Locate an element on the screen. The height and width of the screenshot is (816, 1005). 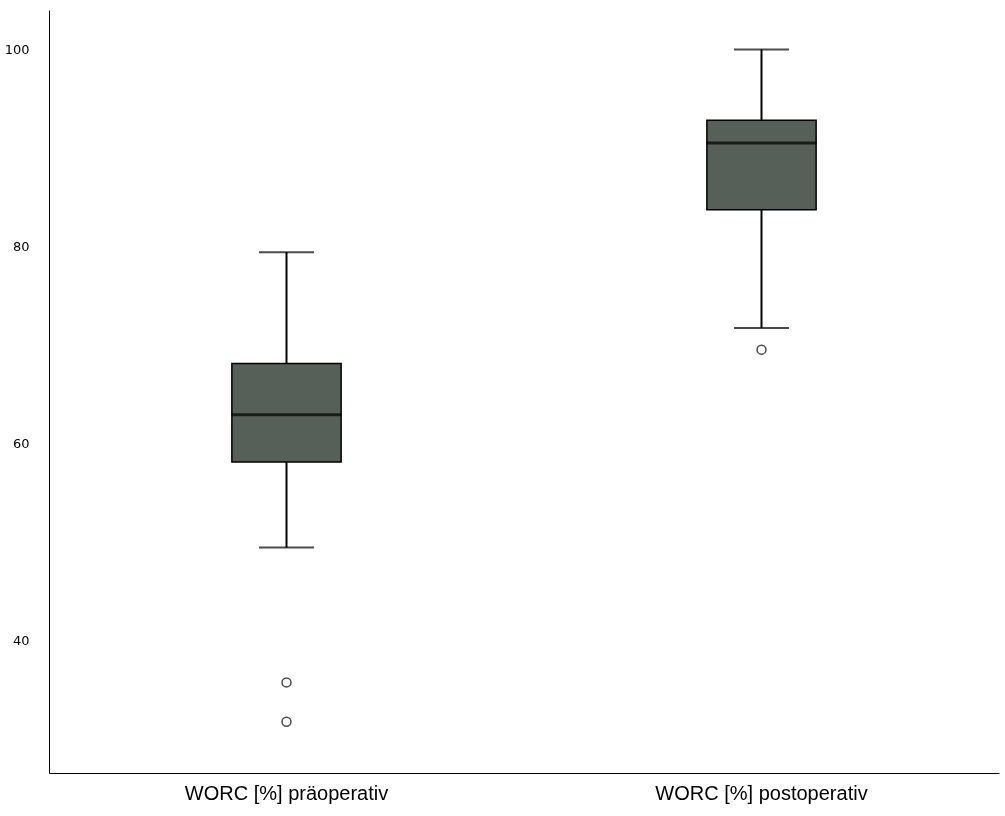
y-tick-label: 60 is located at coordinates (21, 443).